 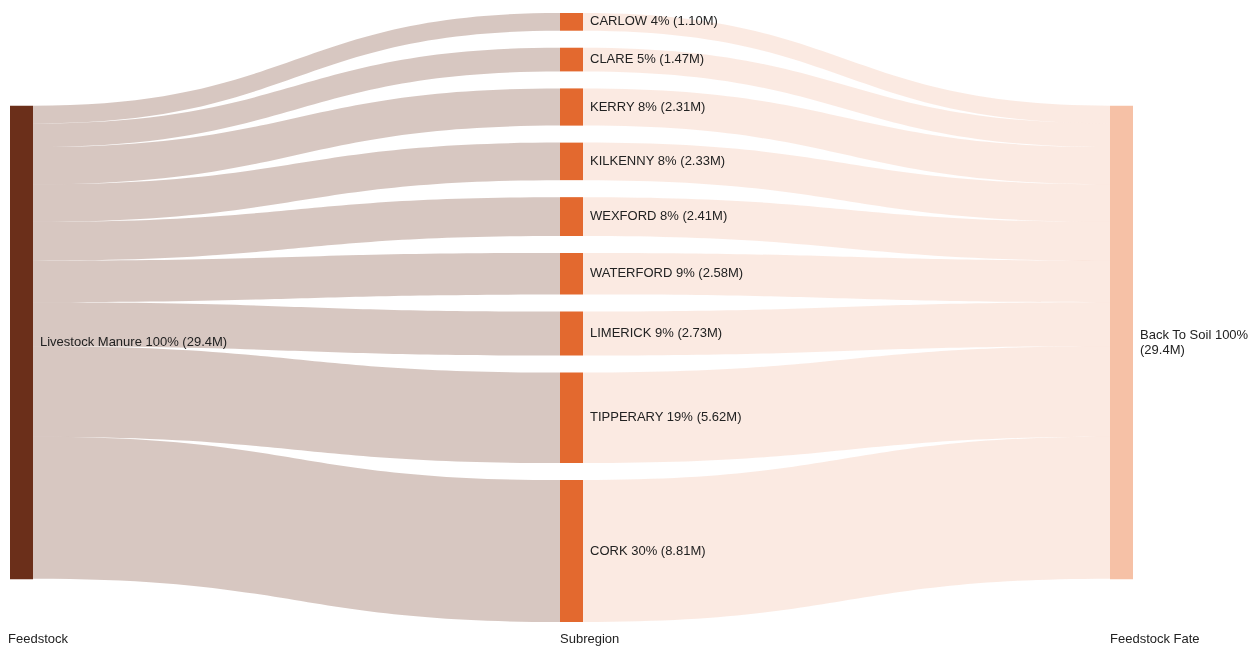 What do you see at coordinates (719, 417) in the screenshot?
I see `data-label: (5.62M)` at bounding box center [719, 417].